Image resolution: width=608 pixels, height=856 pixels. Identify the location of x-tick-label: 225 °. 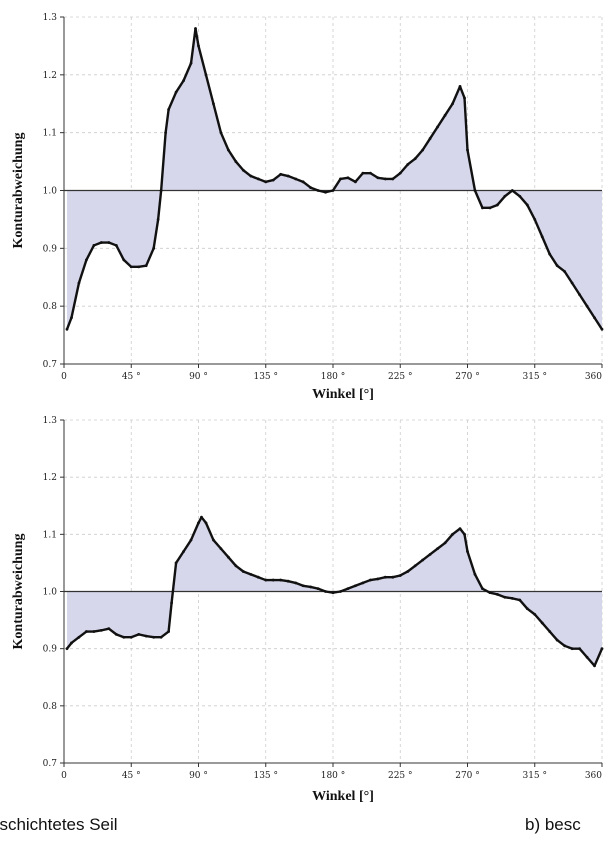
(400, 776).